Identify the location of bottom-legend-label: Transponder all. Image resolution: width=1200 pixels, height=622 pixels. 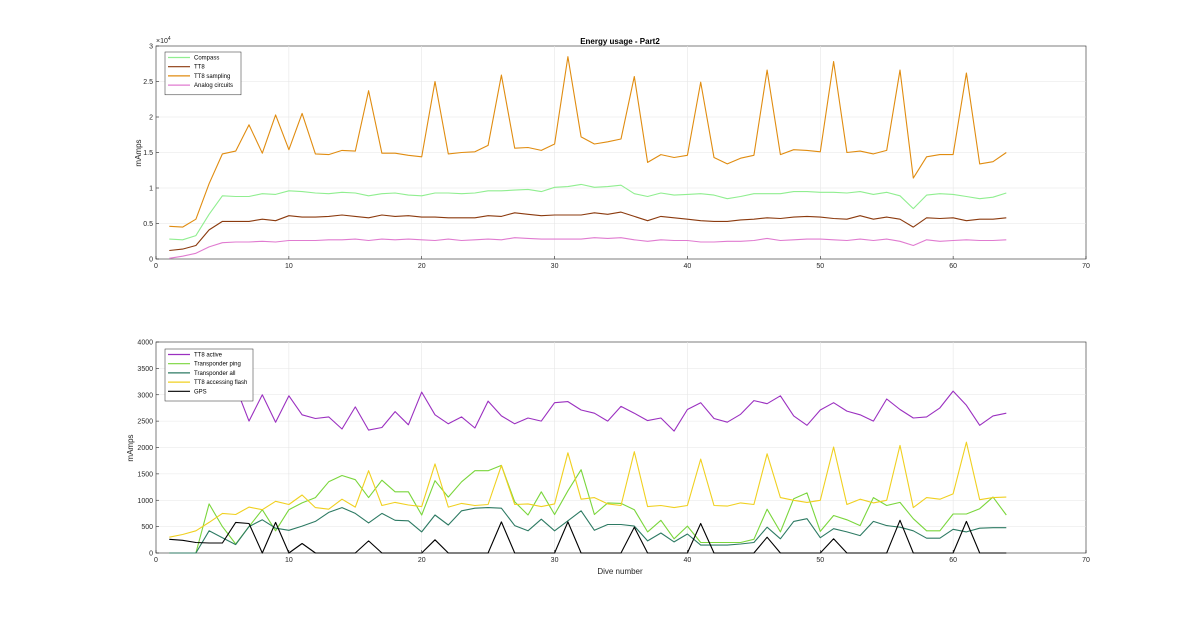
(214, 374).